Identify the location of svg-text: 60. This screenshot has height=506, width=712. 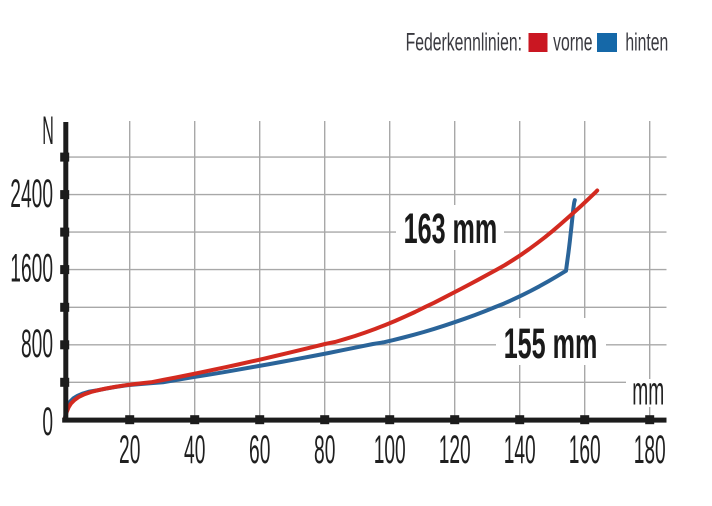
(259, 449).